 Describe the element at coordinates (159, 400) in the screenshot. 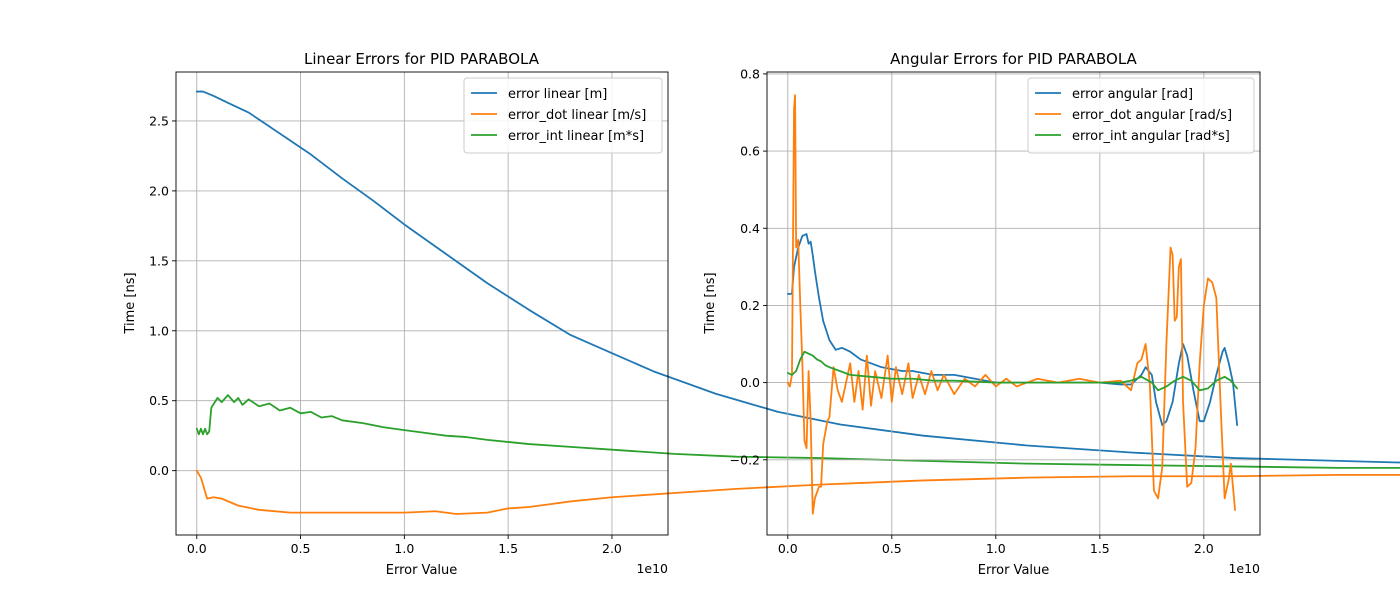

I see `y-tick-label: 0.5` at that location.